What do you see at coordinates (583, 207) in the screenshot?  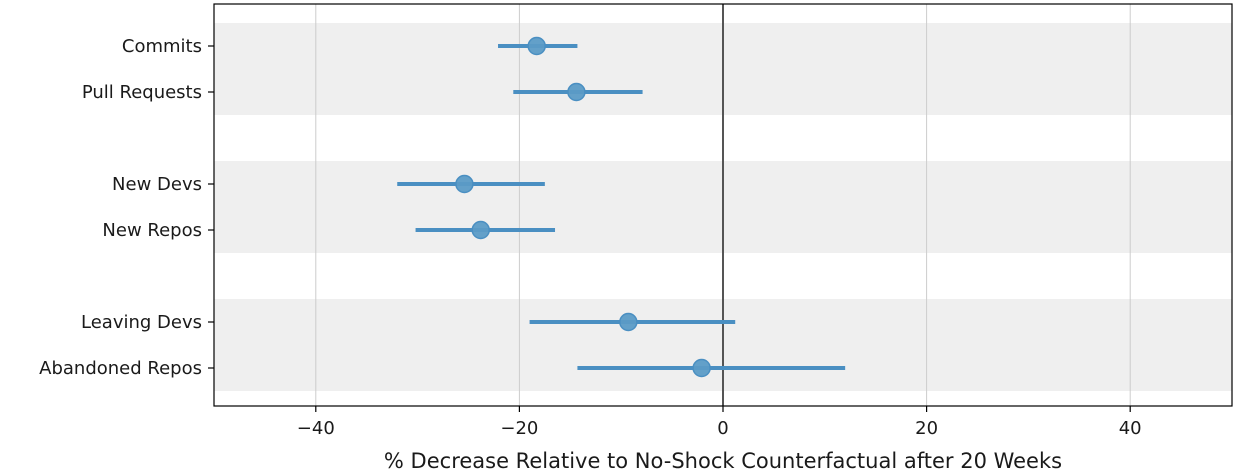 I see `point-estimates` at bounding box center [583, 207].